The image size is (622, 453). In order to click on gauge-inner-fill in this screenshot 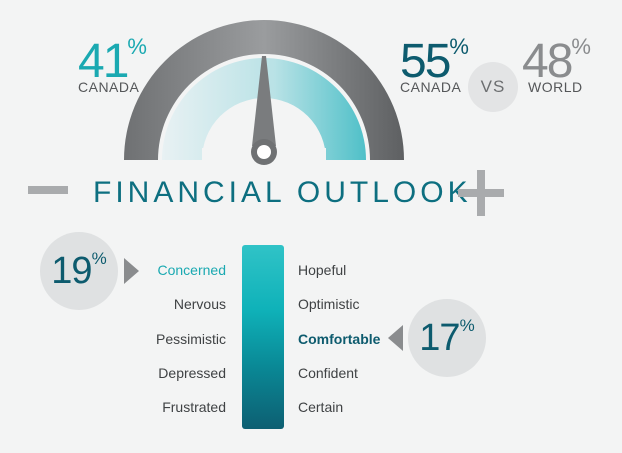, I will do `click(264, 109)`.